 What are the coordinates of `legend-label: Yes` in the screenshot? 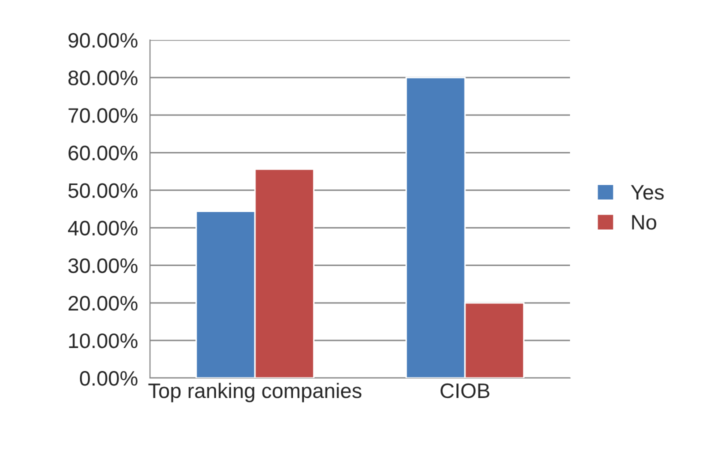 It's located at (647, 192).